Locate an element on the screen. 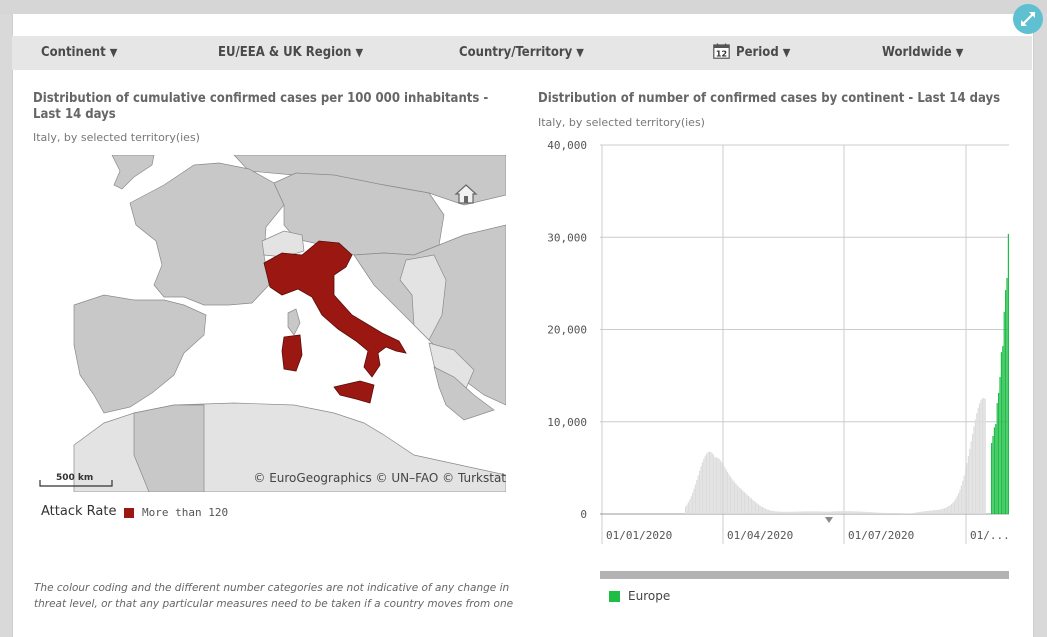 The height and width of the screenshot is (637, 1047). region-filter-label: EU/EEA & UK Region is located at coordinates (285, 52).